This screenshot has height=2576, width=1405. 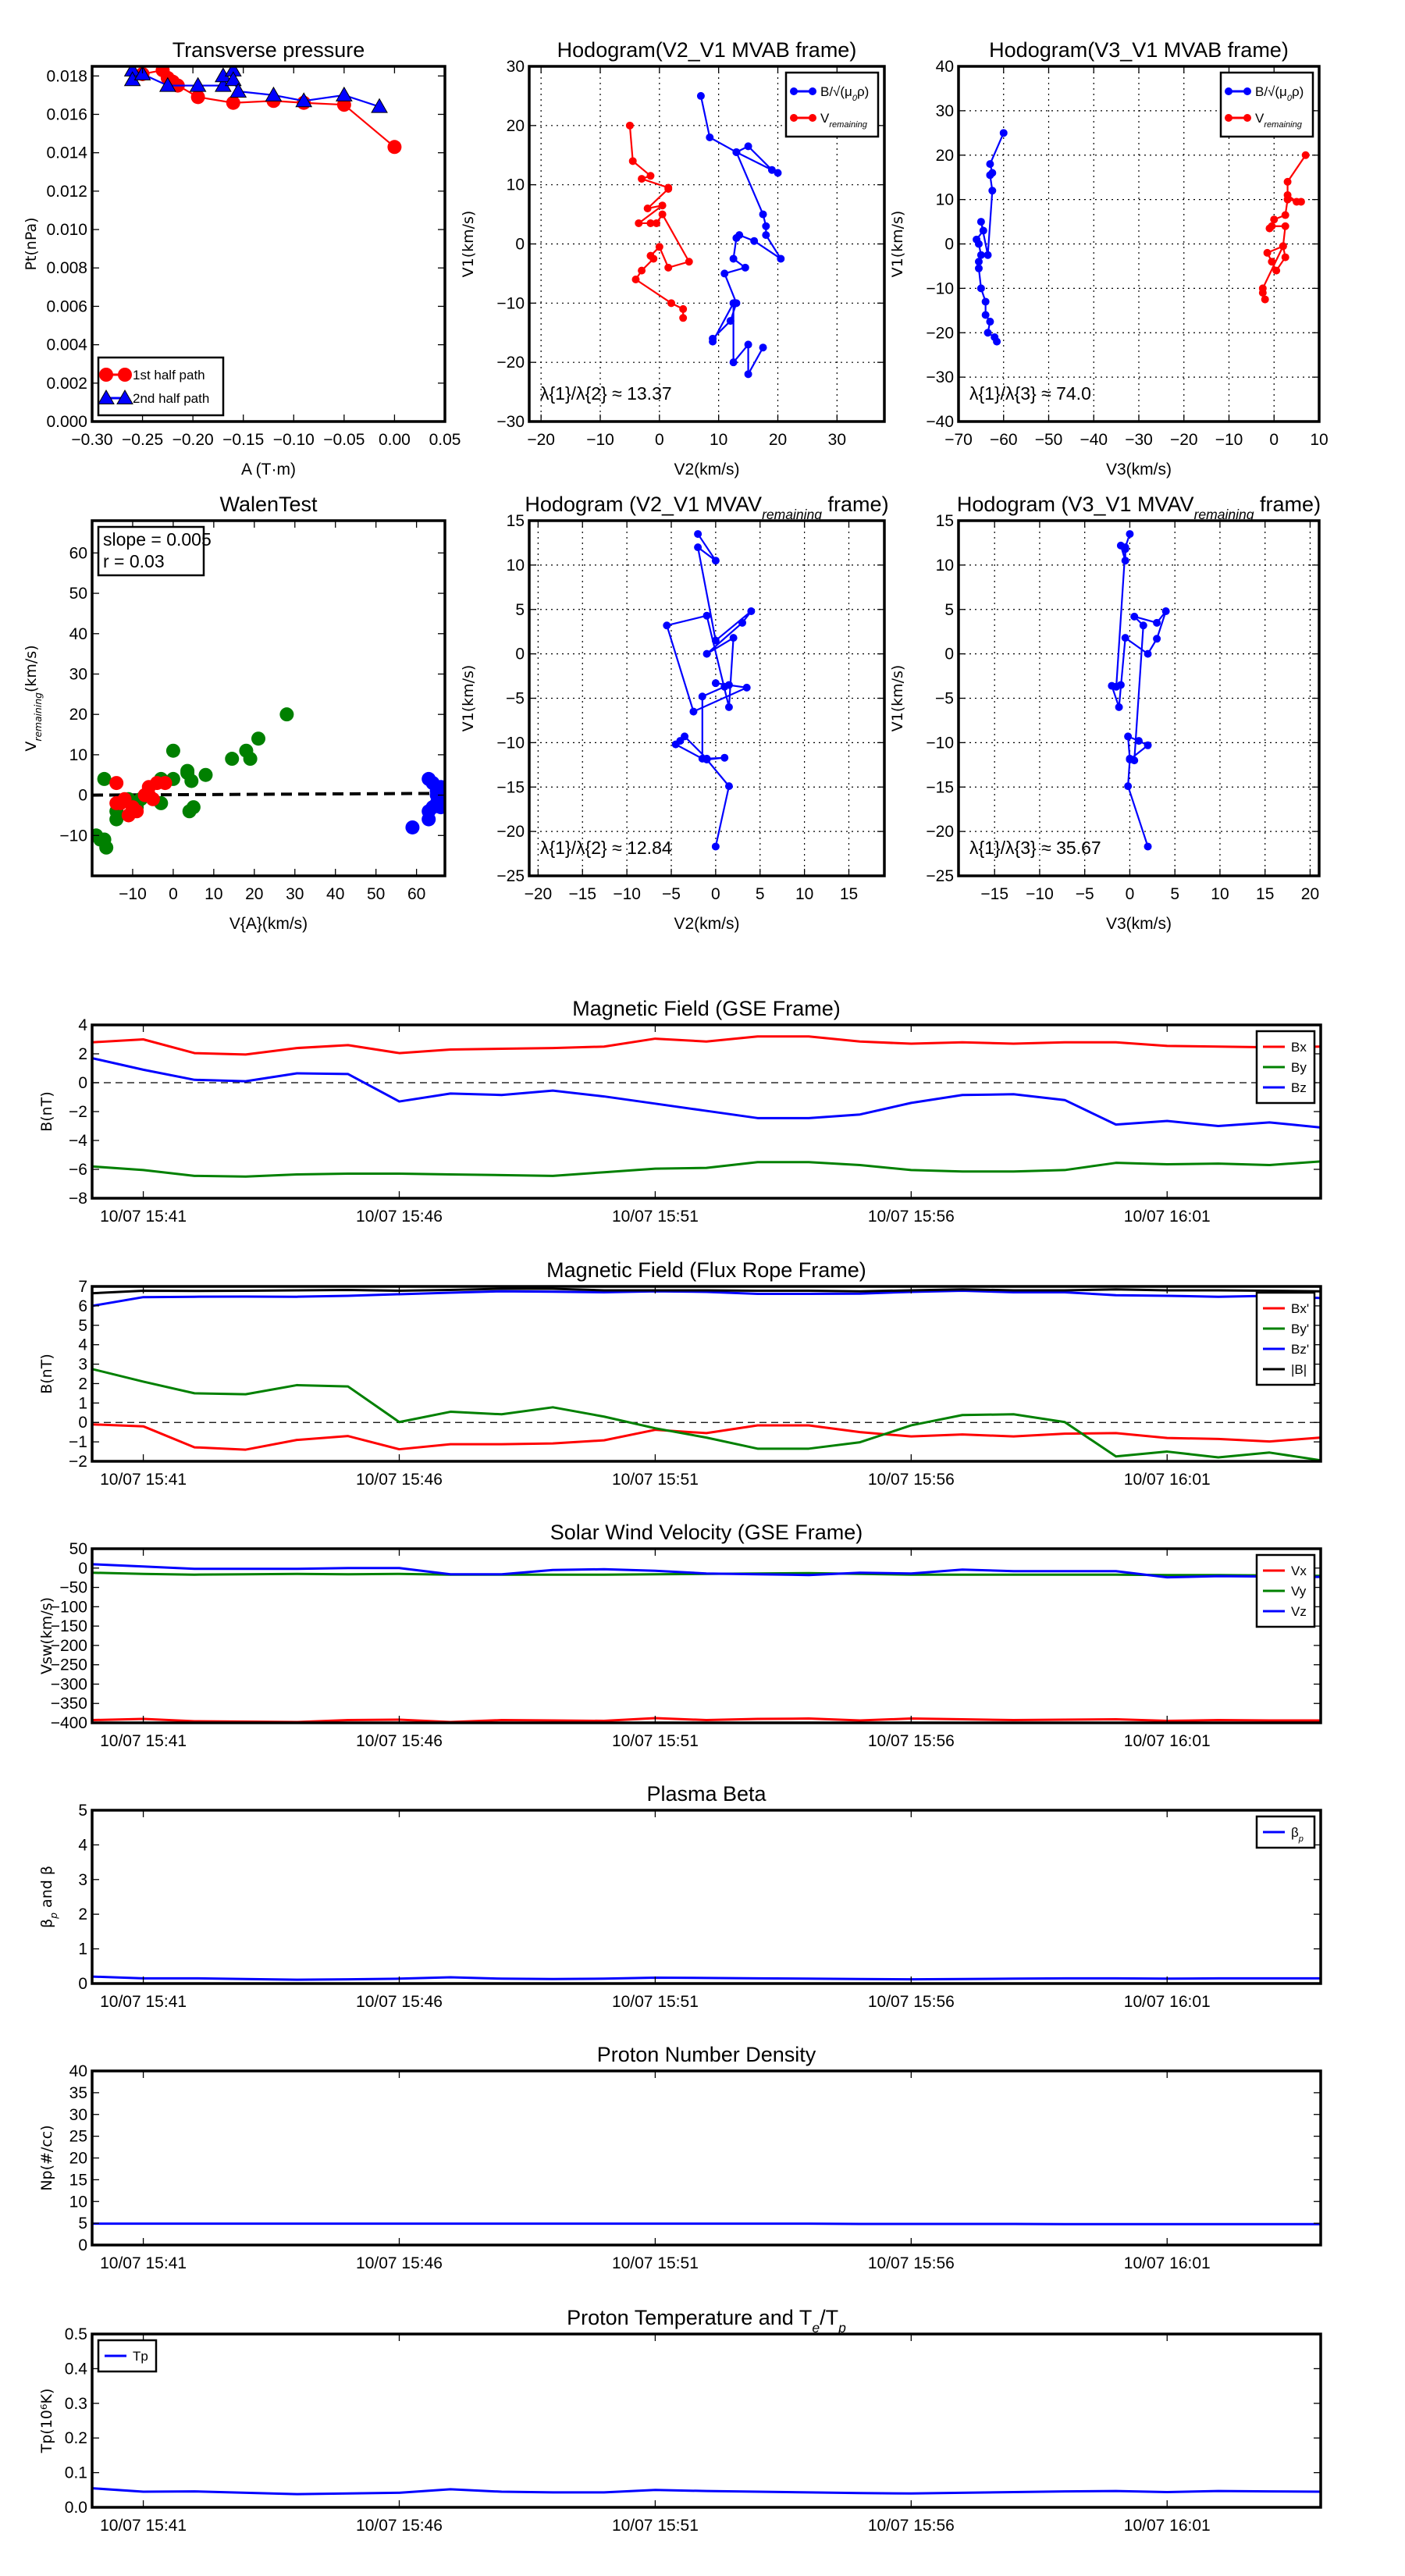 What do you see at coordinates (655, 1741) in the screenshot?
I see `x-tick-label: 10/07 15:51` at bounding box center [655, 1741].